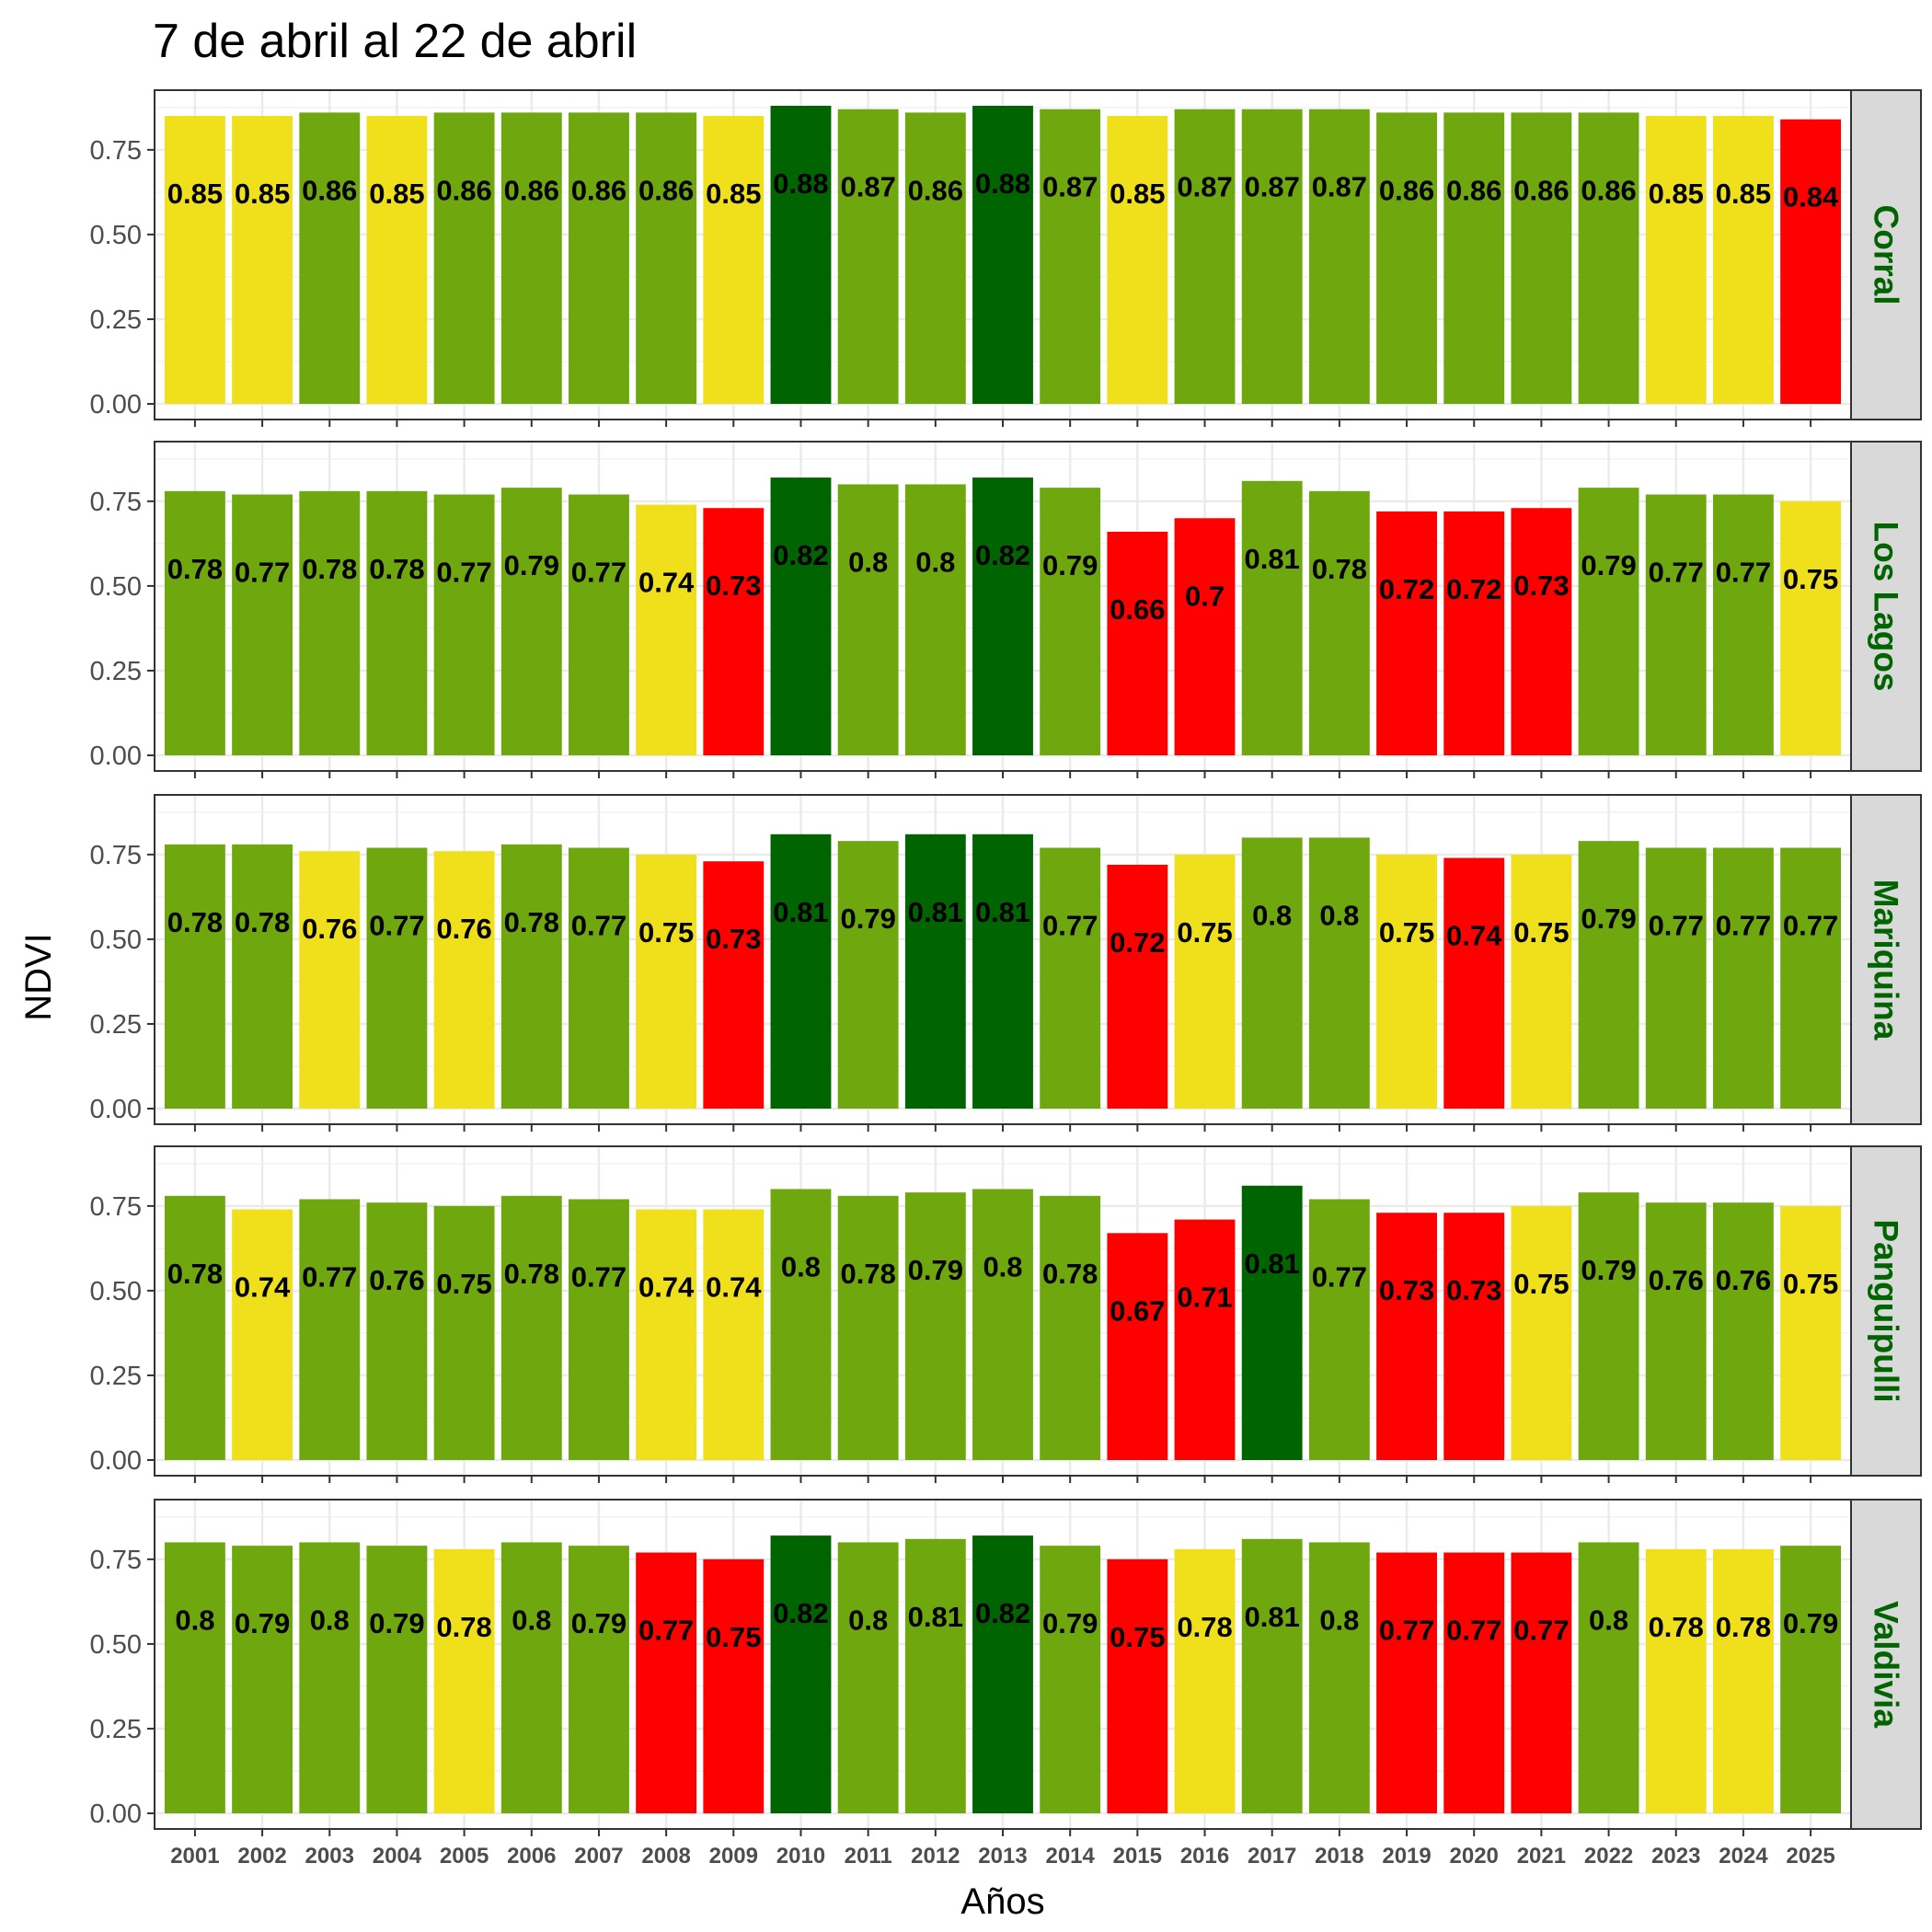  I want to click on x-tick-label-2018: 2018, so click(1339, 1856).